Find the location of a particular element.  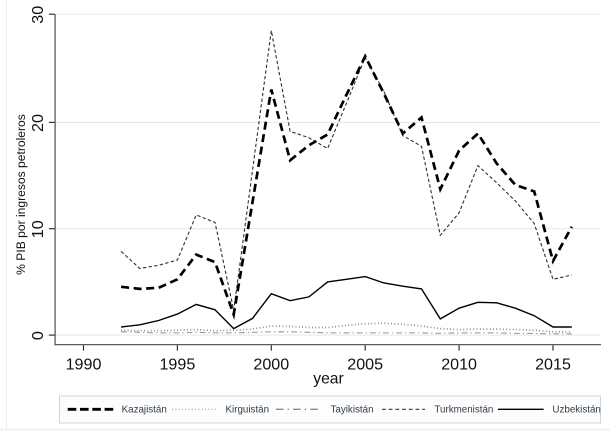

svg-text: Uzbekistán is located at coordinates (576, 410).